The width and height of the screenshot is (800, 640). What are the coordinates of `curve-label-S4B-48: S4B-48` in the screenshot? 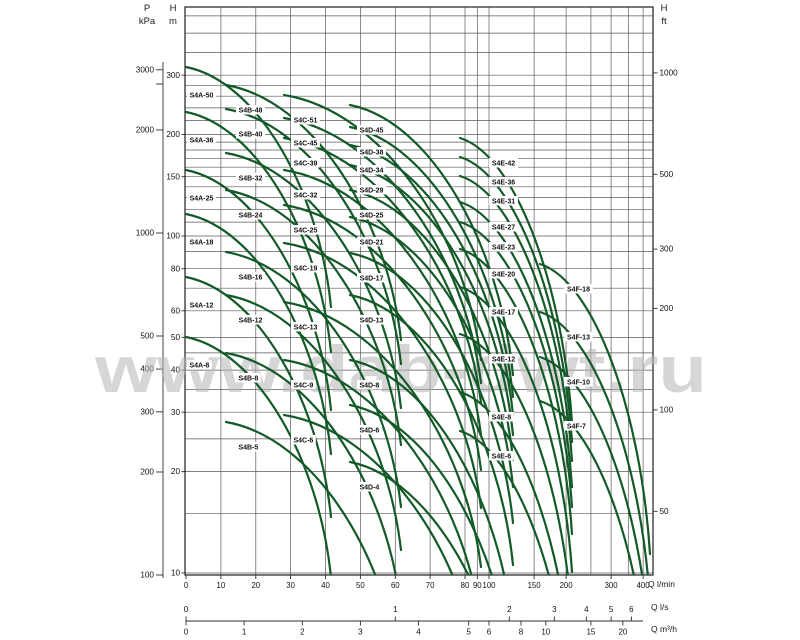 It's located at (251, 110).